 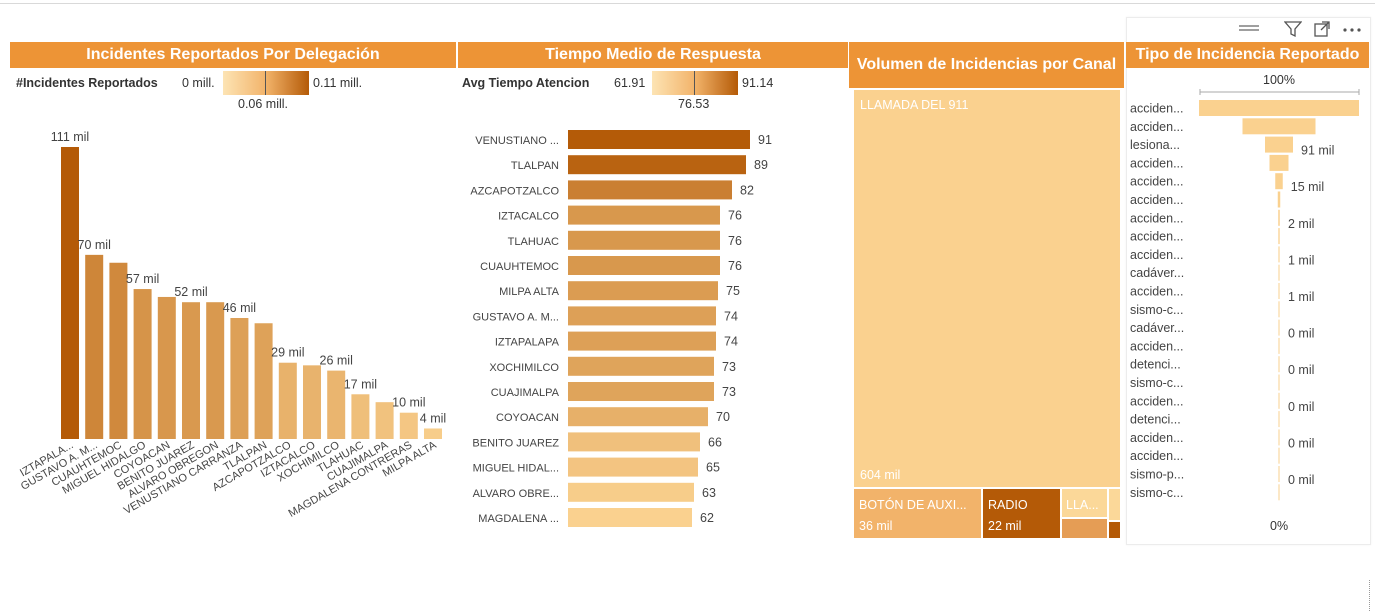 I want to click on hbar-value-12: 66, so click(x=715, y=442).